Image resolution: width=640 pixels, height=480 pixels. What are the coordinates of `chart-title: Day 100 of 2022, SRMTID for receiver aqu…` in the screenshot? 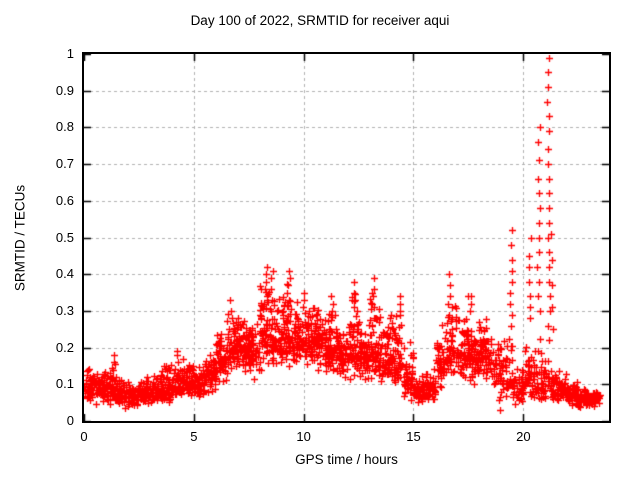 It's located at (320, 20).